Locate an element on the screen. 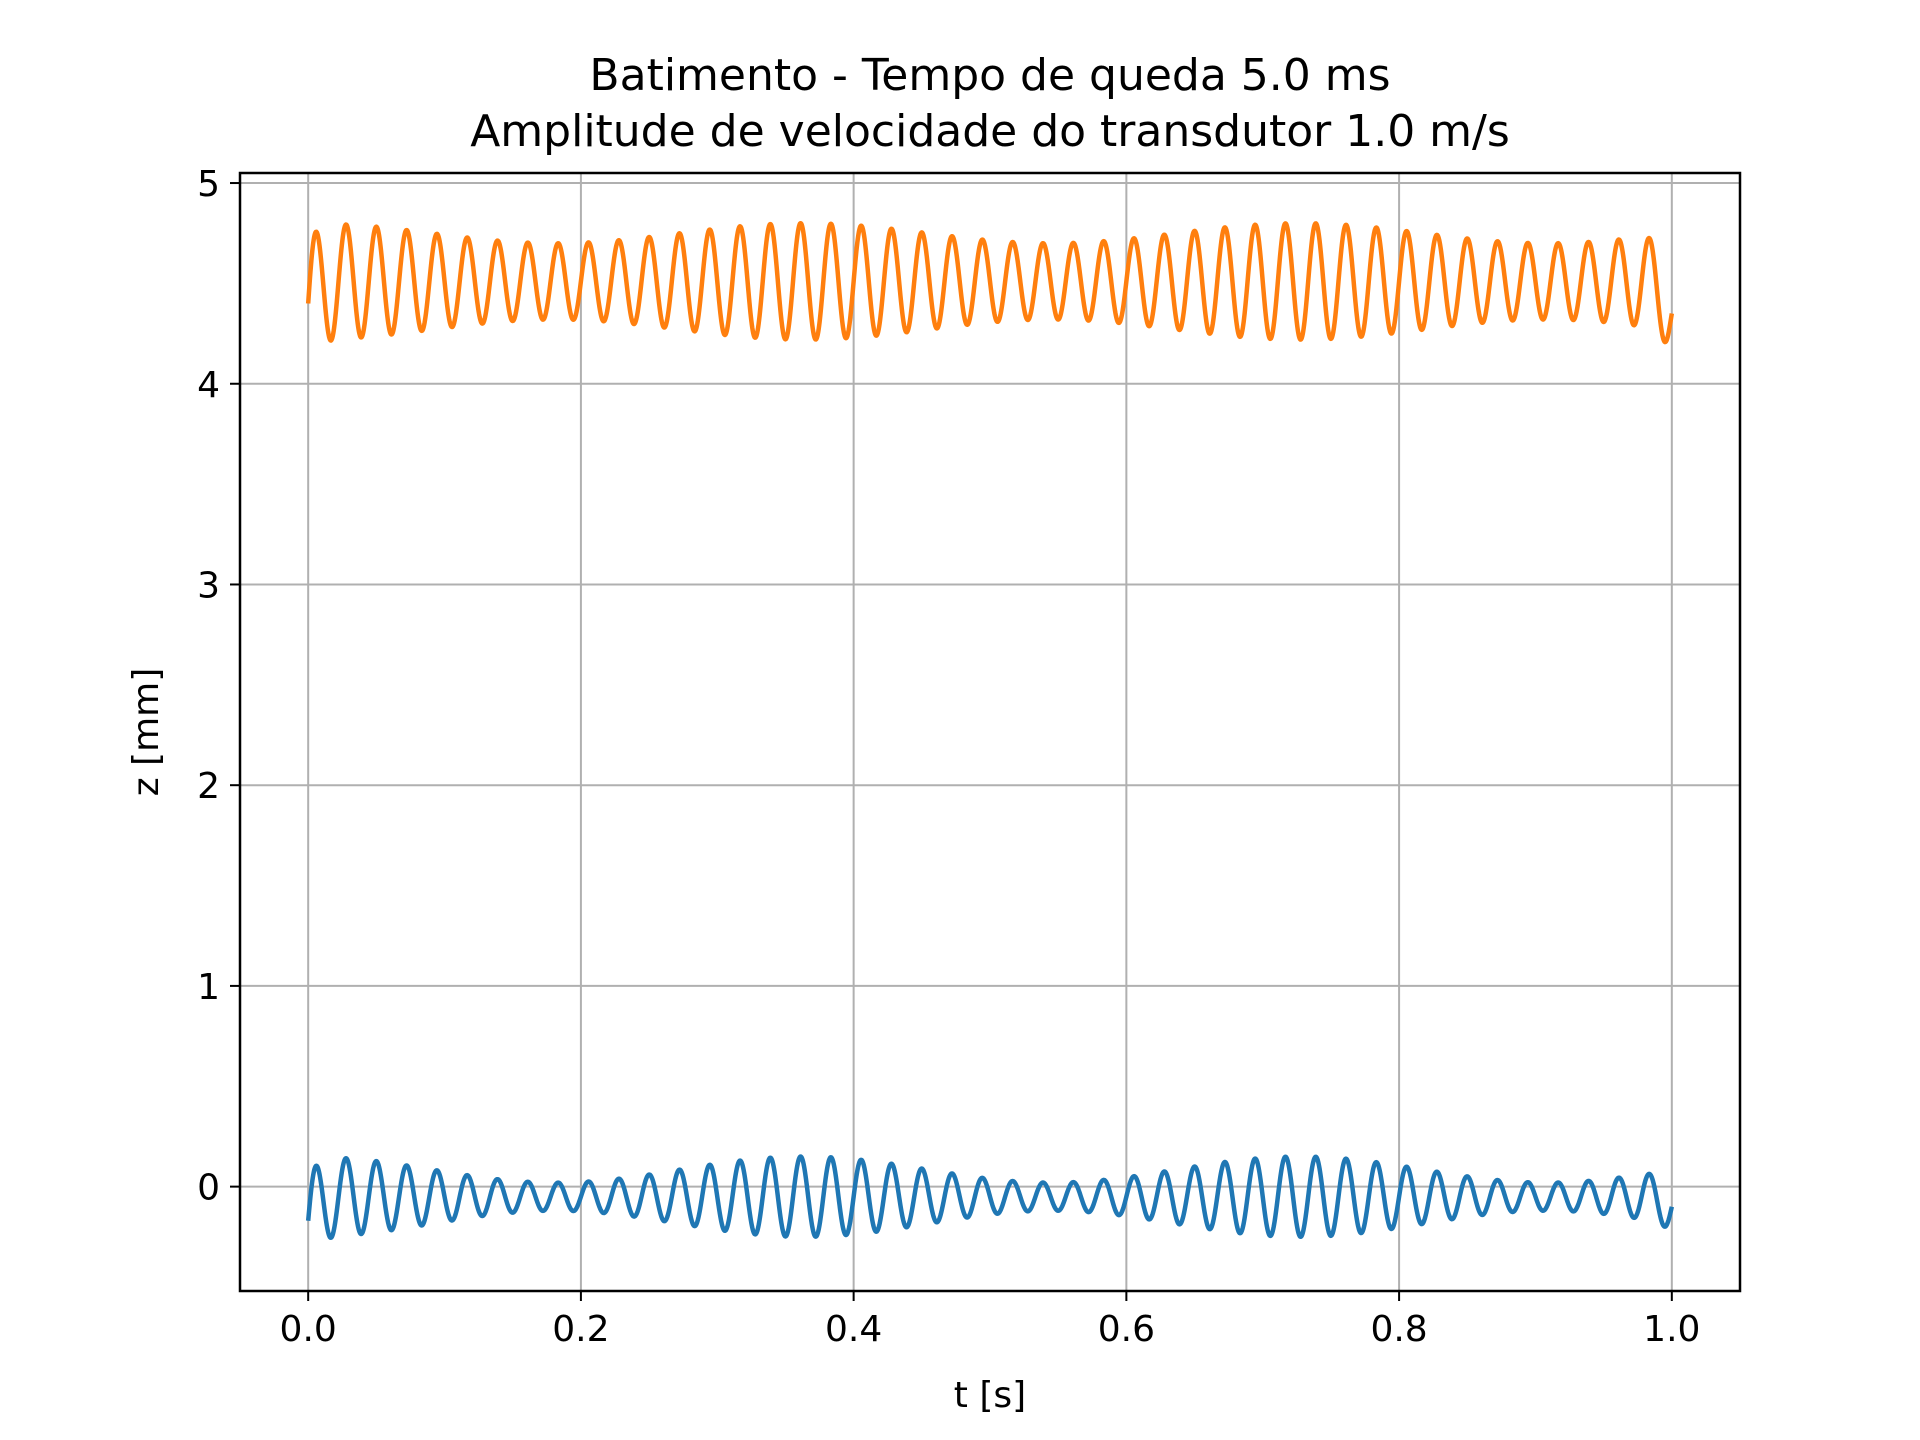  x-tick-label: 1.0 is located at coordinates (1671, 1329).